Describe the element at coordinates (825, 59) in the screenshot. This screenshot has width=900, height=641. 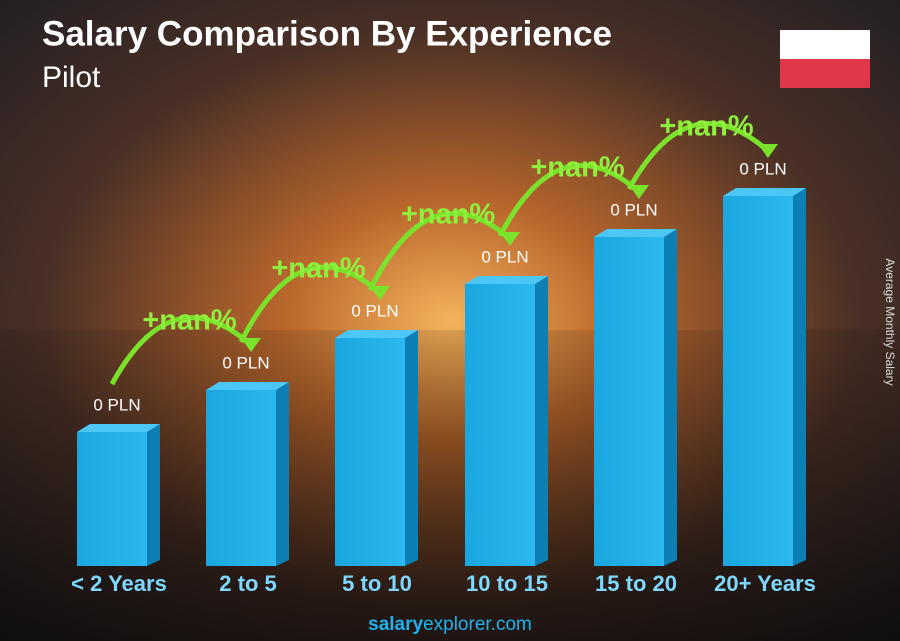
I see `flag` at that location.